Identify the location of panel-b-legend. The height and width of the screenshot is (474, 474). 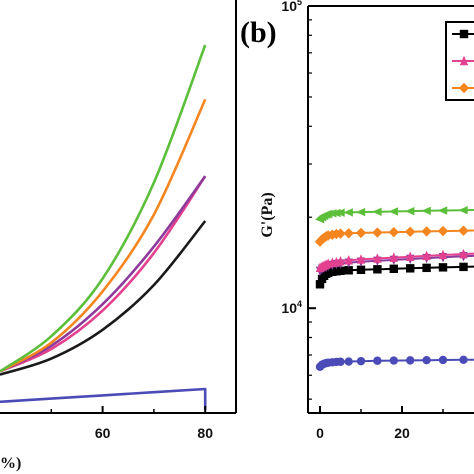
(459, 61).